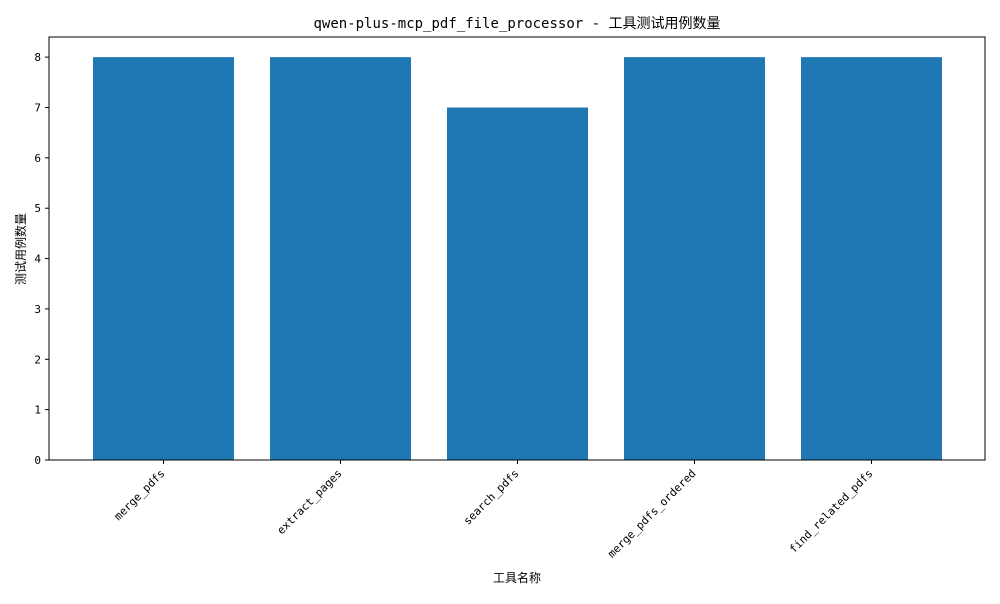  Describe the element at coordinates (37, 158) in the screenshot. I see `y-tick-label: 6` at that location.